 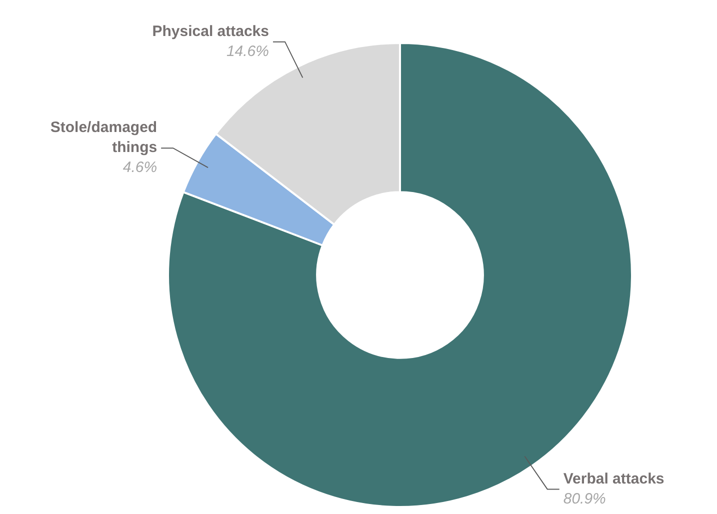 What do you see at coordinates (613, 479) in the screenshot?
I see `slice-label: Verbal attacks` at bounding box center [613, 479].